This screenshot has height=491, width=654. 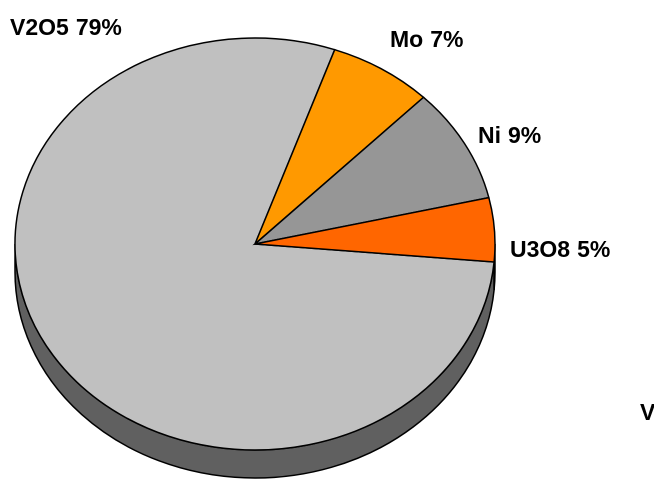 I want to click on data-label: V2O5 79%, so click(x=66, y=27).